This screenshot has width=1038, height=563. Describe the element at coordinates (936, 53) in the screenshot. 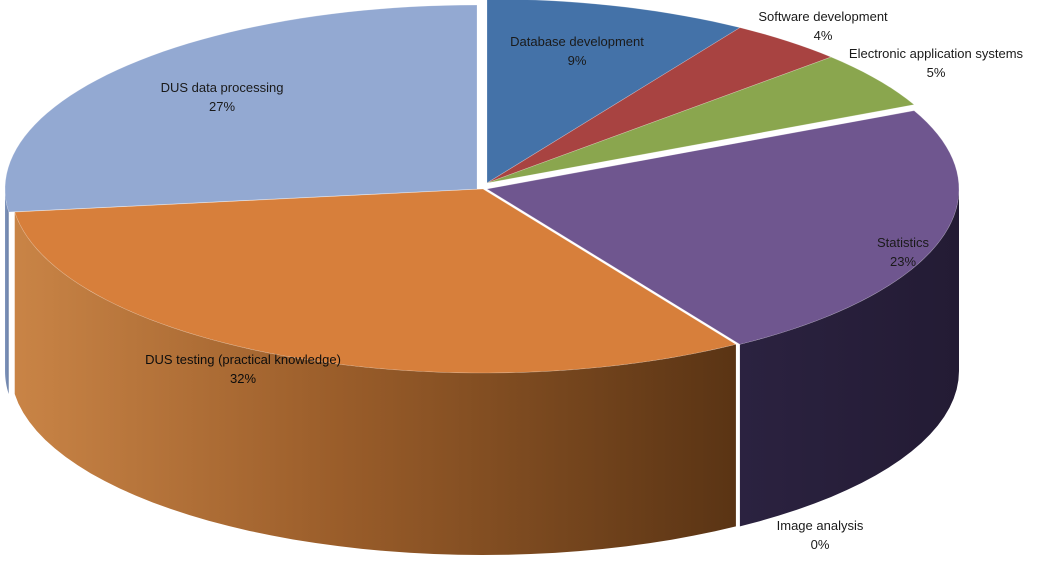

I see `slice-label-electronic: Electronic application systems` at that location.